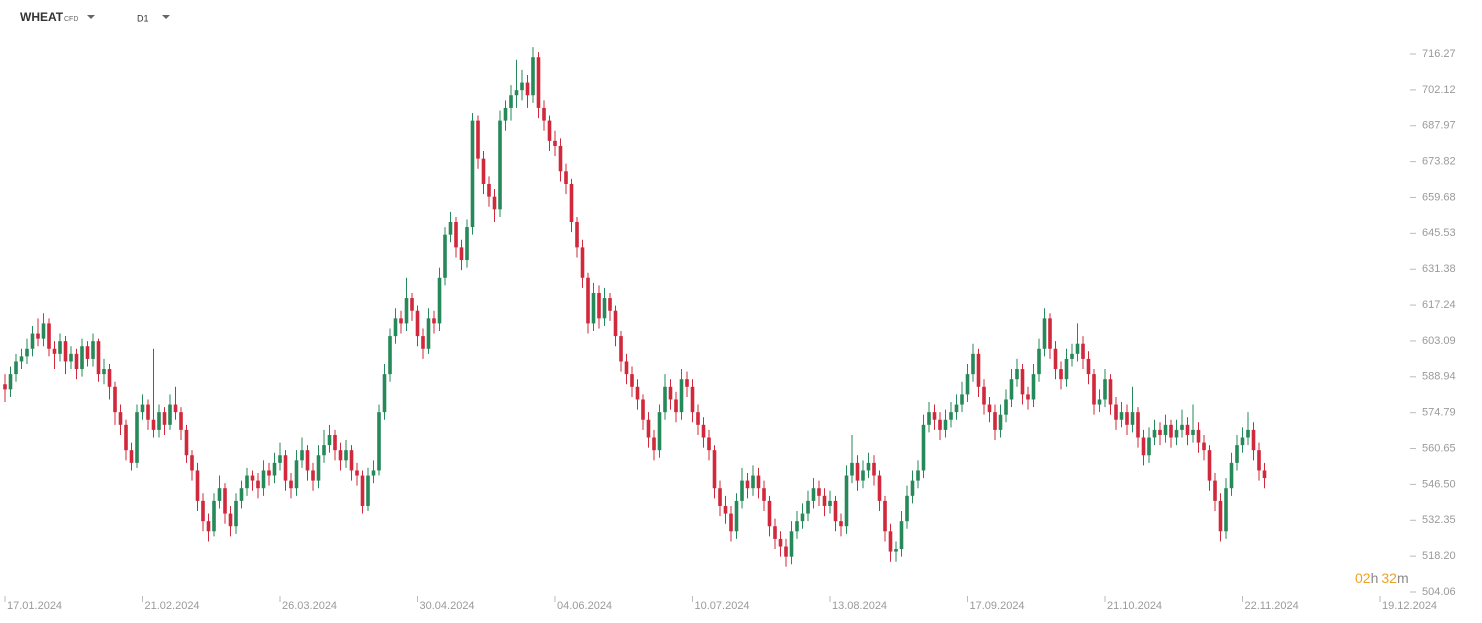 Image resolution: width=1482 pixels, height=623 pixels. I want to click on countdown-minutes: 32, so click(1389, 578).